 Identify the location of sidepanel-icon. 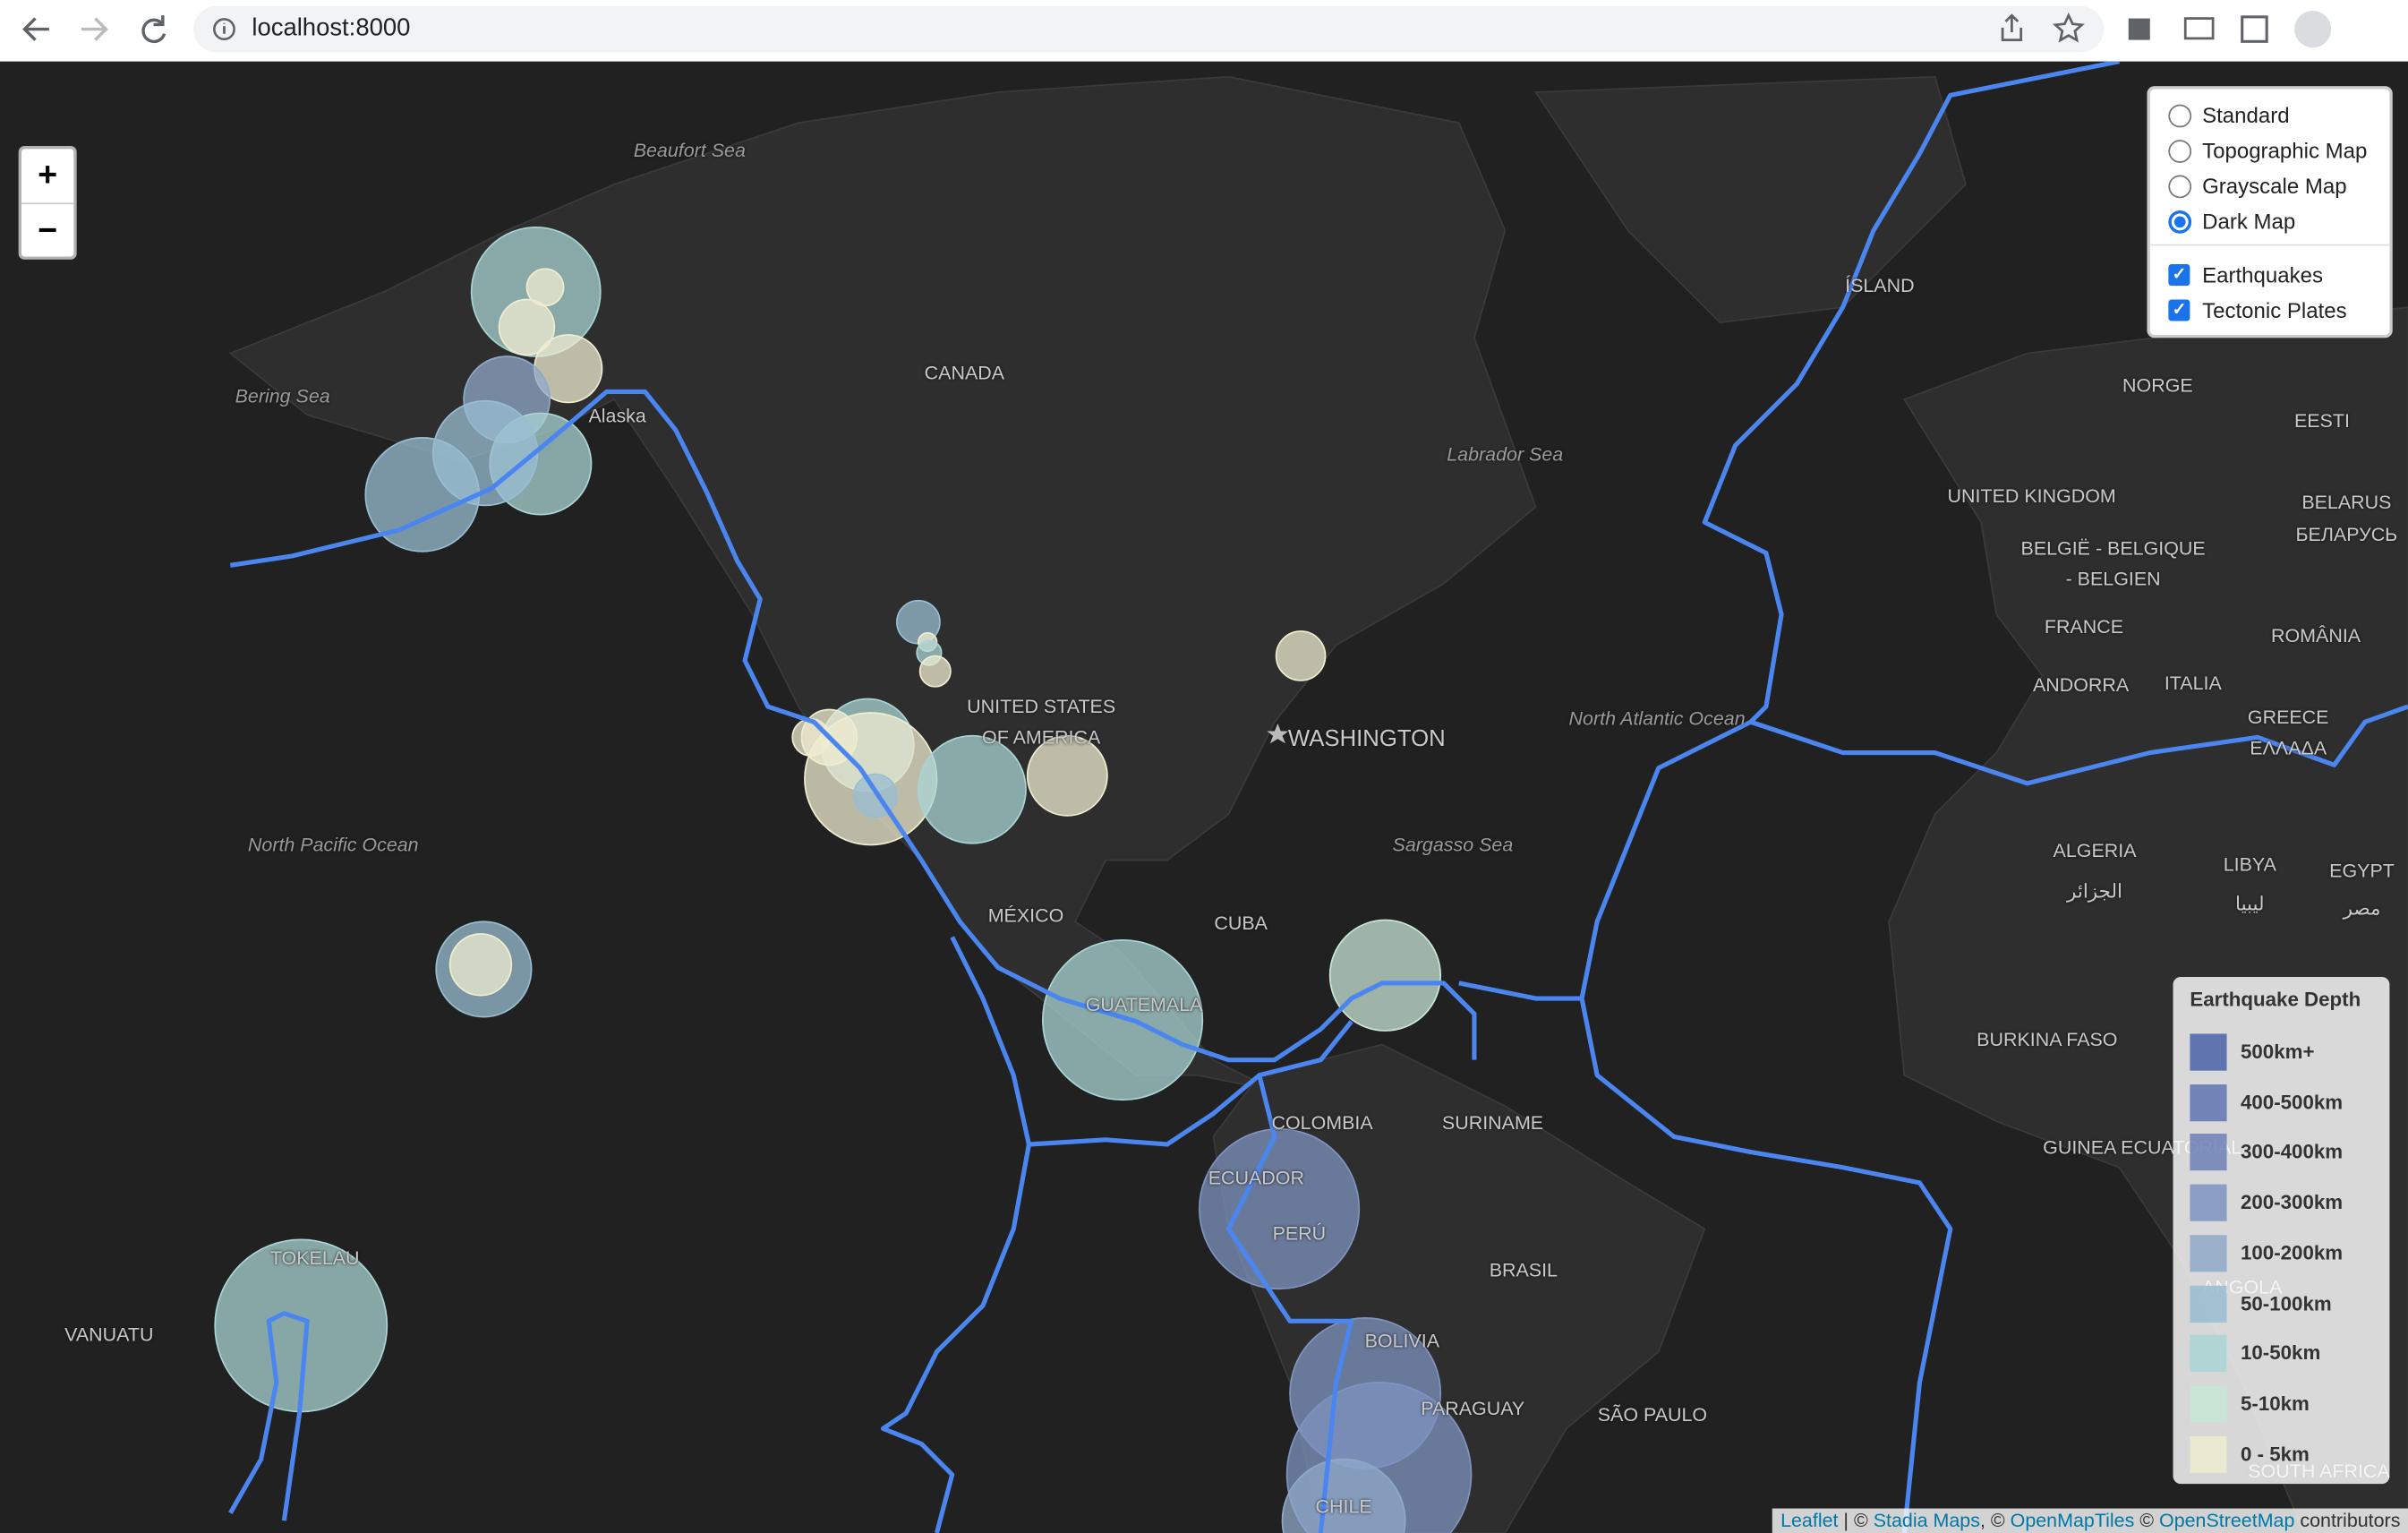
(2254, 29).